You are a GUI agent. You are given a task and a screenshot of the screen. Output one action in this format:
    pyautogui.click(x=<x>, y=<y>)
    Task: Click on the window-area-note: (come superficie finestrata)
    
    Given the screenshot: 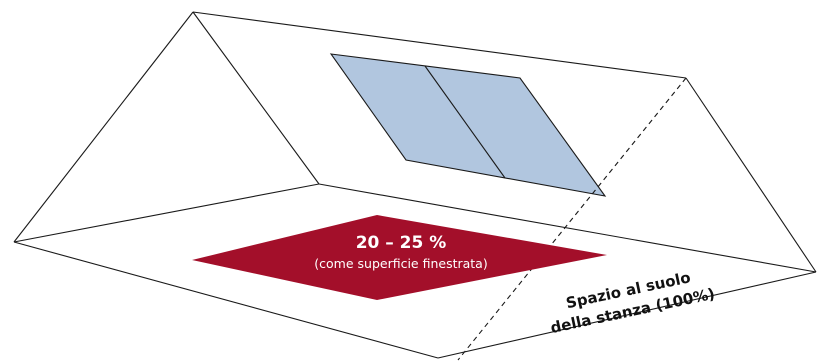 What is the action you would take?
    pyautogui.click(x=400, y=263)
    